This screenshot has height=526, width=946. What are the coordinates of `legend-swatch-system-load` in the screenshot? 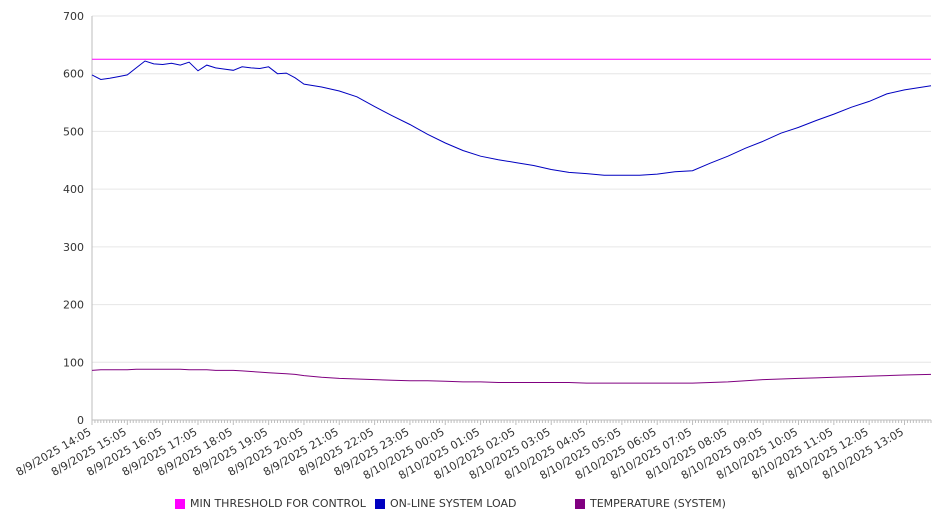 It's located at (380, 503).